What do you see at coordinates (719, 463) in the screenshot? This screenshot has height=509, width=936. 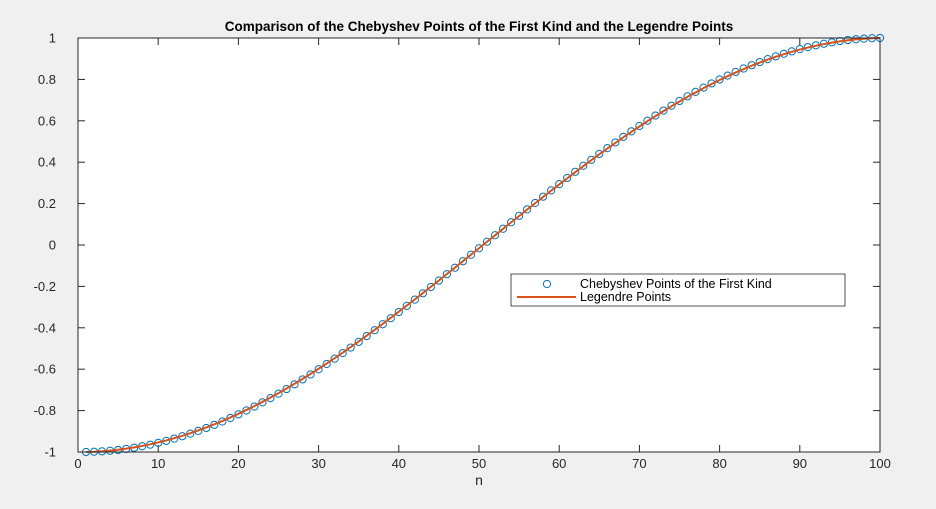 I see `x-tick-label: 80` at bounding box center [719, 463].